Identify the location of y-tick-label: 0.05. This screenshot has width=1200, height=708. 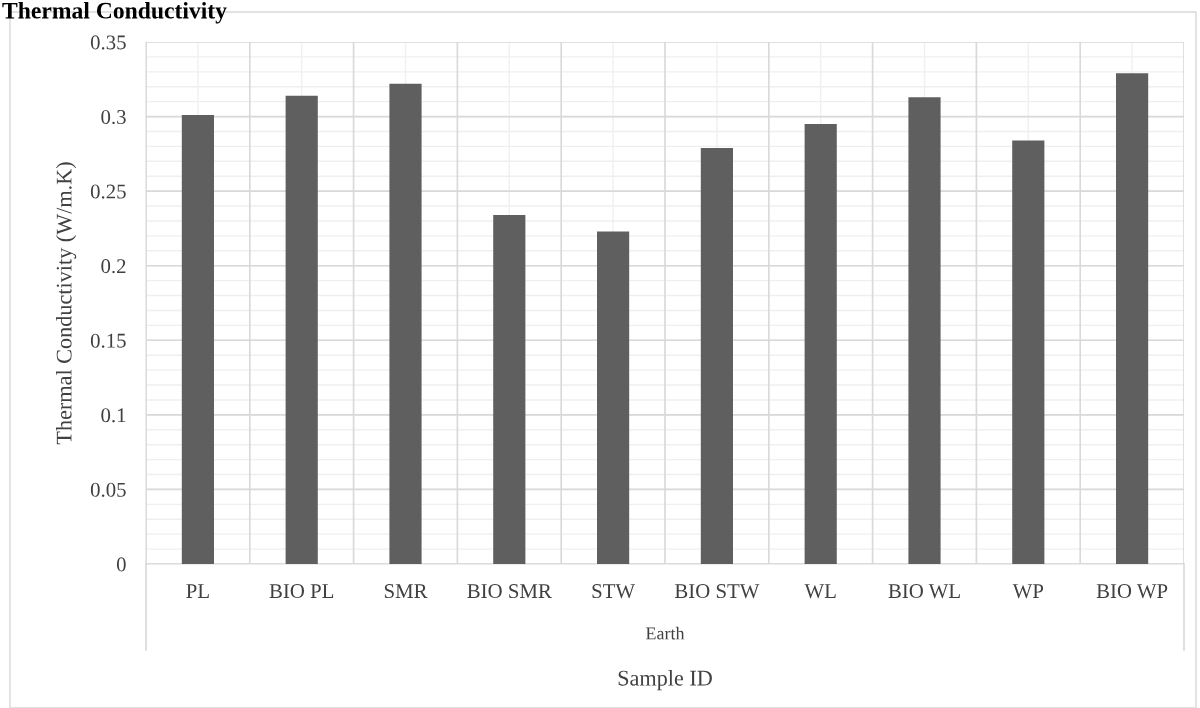
(108, 489).